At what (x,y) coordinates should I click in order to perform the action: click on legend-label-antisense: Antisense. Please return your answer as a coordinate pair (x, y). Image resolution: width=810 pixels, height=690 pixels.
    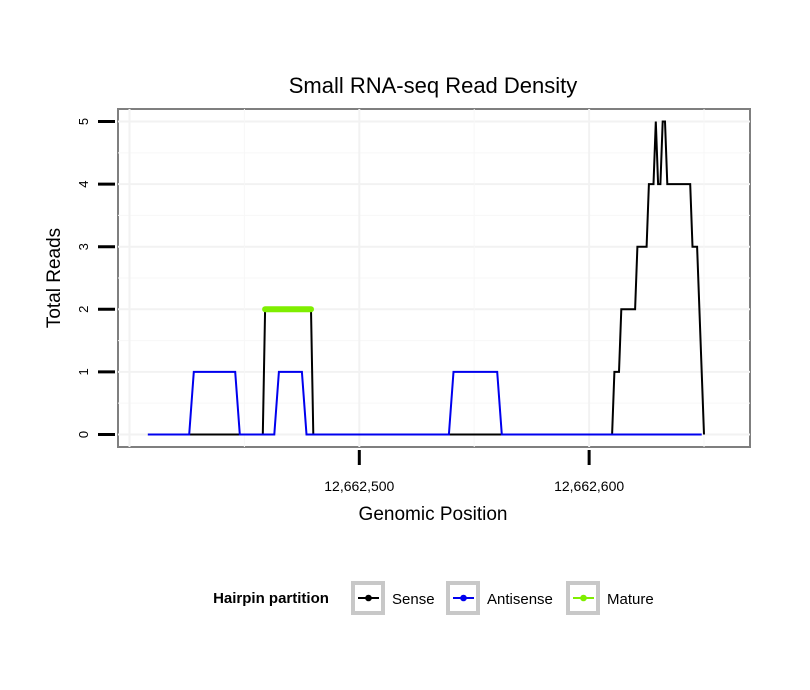
    Looking at the image, I should click on (520, 599).